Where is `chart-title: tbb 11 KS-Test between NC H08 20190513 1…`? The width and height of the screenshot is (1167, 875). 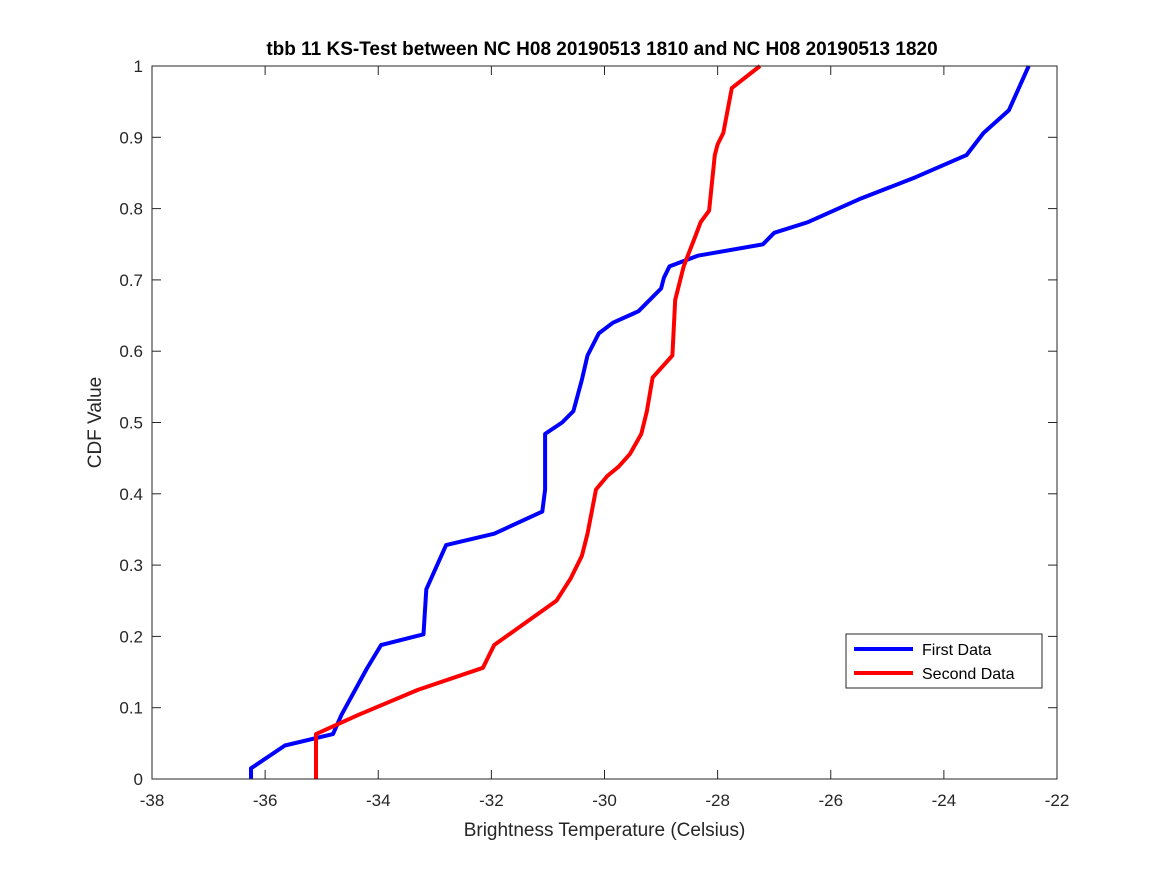
chart-title: tbb 11 KS-Test between NC H08 20190513 1… is located at coordinates (601, 49).